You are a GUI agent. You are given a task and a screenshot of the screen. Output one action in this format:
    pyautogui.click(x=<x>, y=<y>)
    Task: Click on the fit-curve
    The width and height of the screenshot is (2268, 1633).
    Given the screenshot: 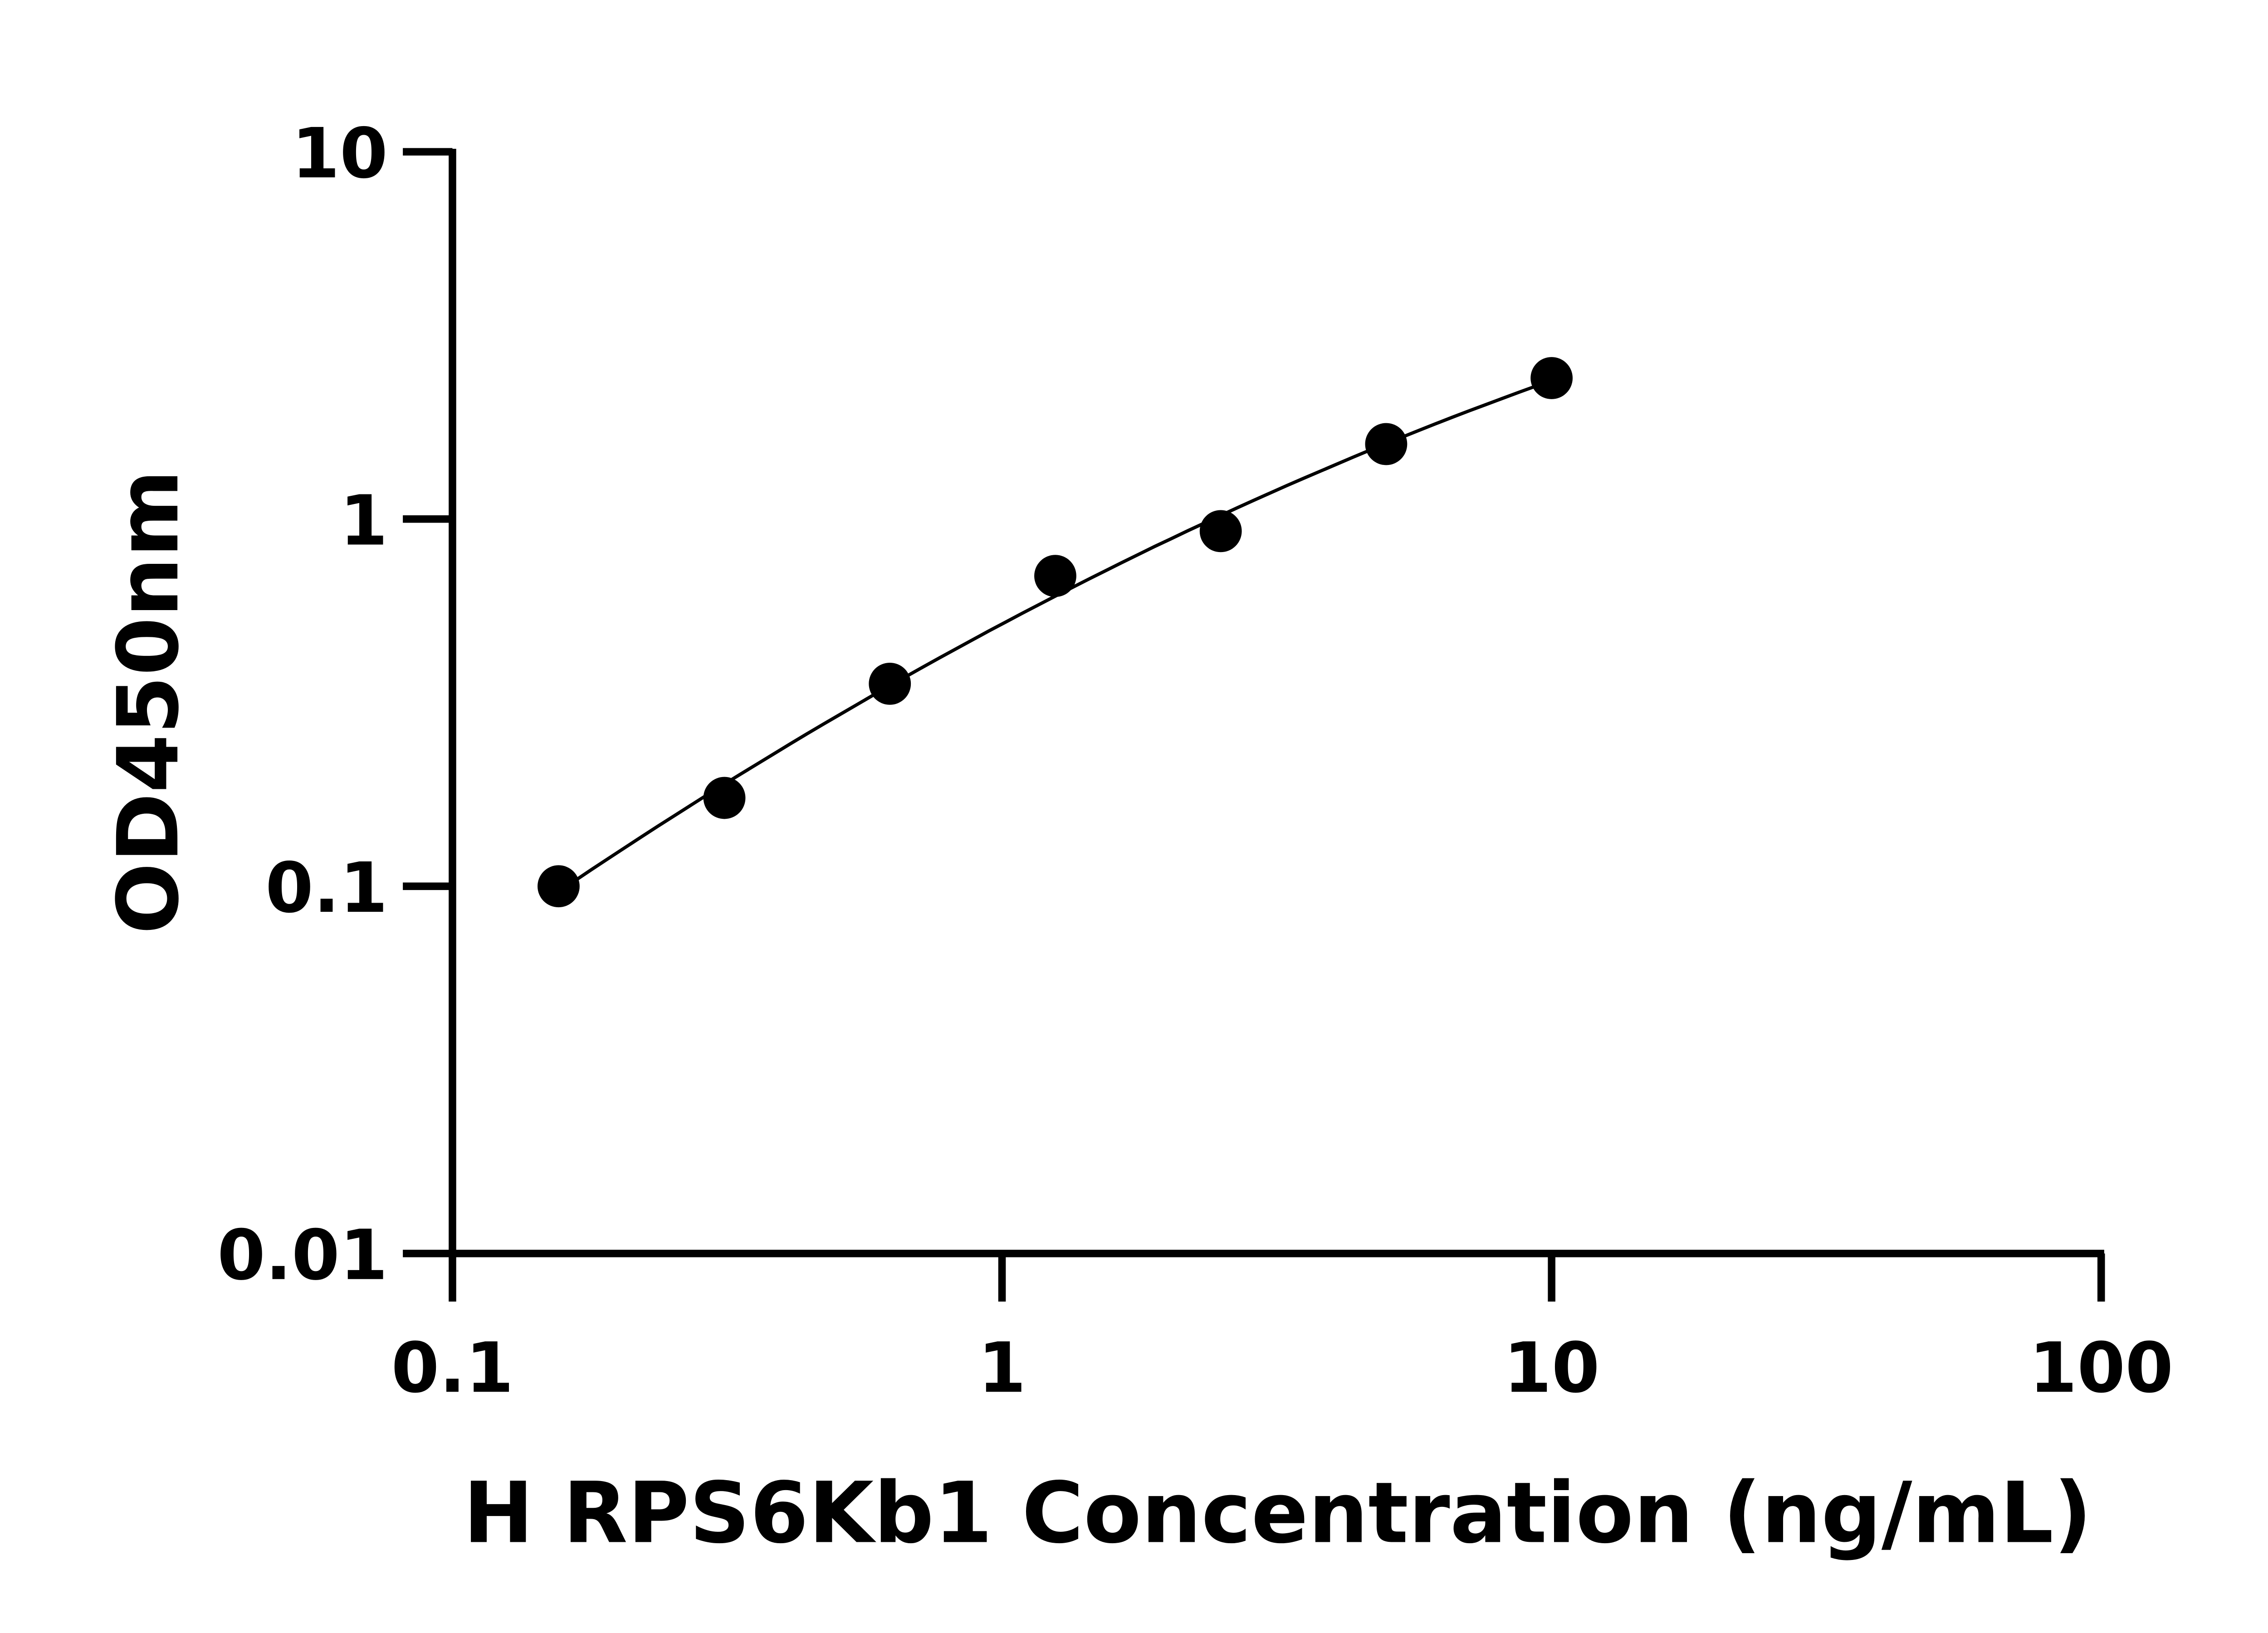 What is the action you would take?
    pyautogui.click(x=1054, y=636)
    